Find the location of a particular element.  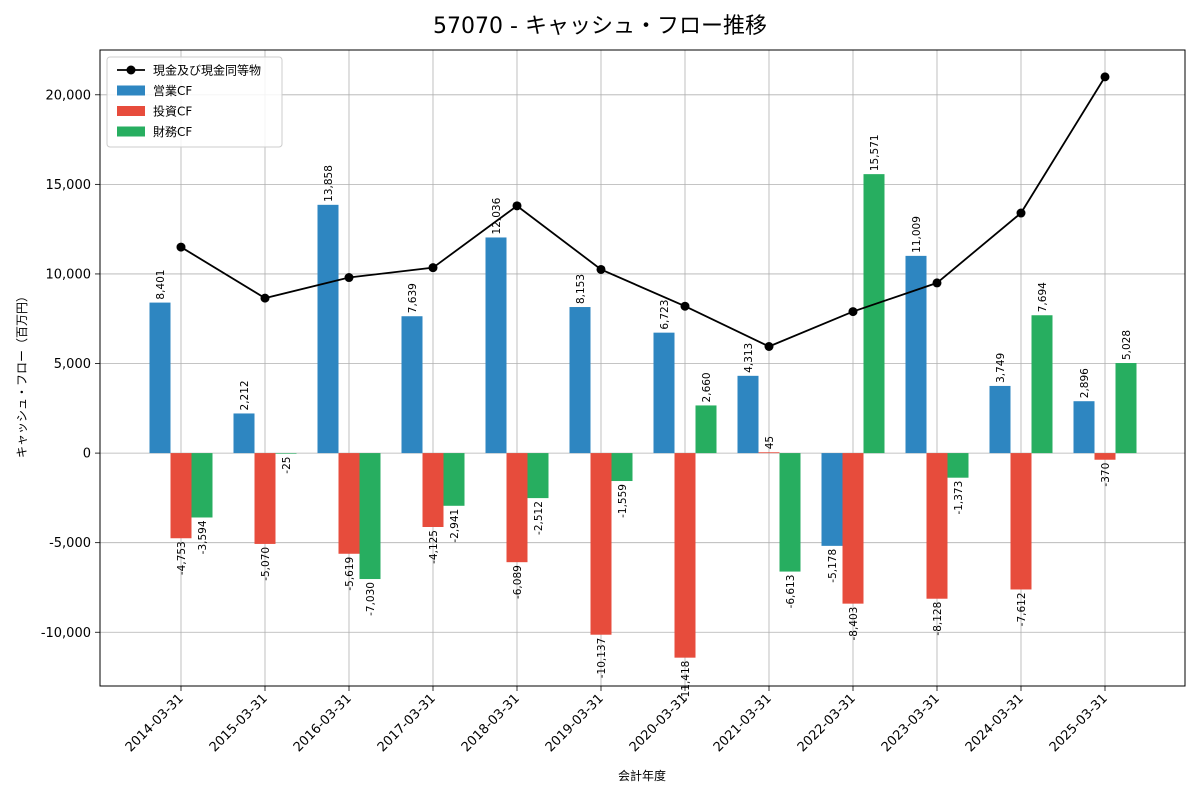

x-tick-label: 2022-03-31 is located at coordinates (827, 723).